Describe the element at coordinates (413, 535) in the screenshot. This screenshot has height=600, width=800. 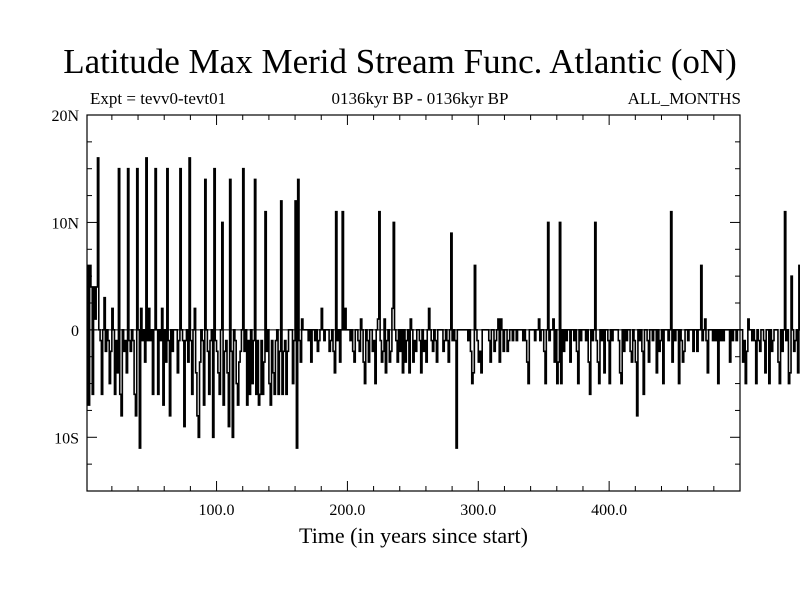
I see `x-axis-label: Time (in years since start)` at that location.